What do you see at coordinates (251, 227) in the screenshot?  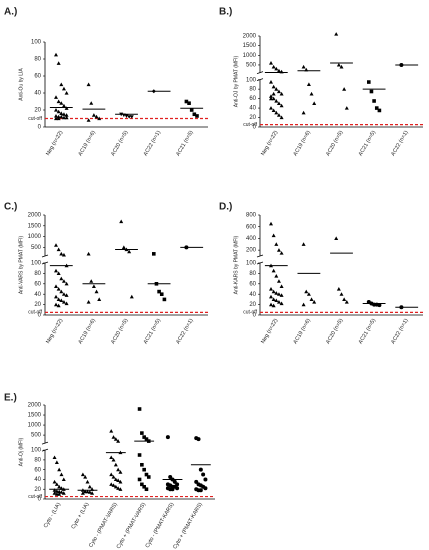 I see `y-tick-label: 600` at bounding box center [251, 227].